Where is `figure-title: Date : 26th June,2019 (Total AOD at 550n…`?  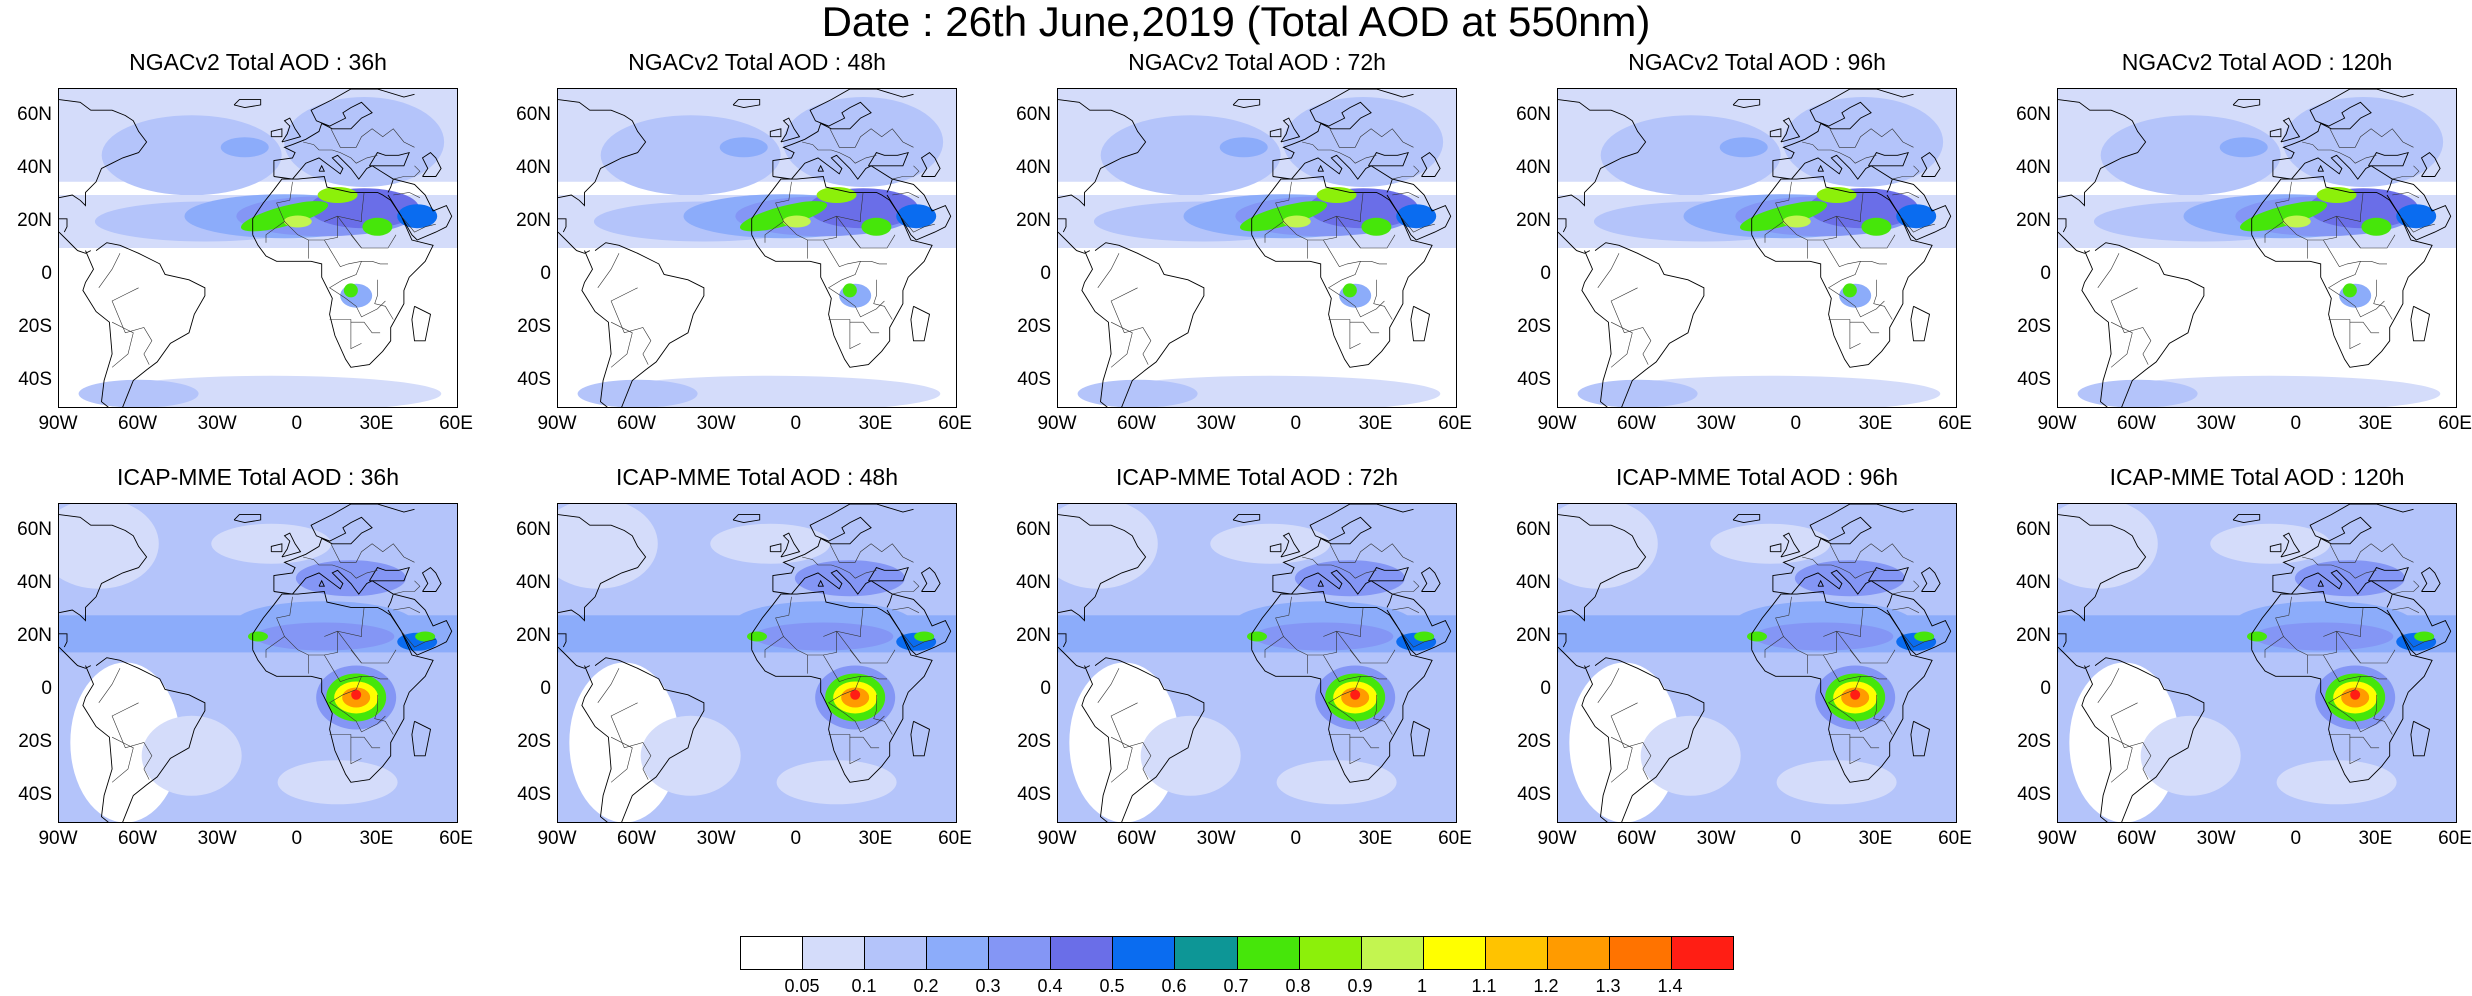 figure-title: Date : 26th June,2019 (Total AOD at 550n… is located at coordinates (1236, 22).